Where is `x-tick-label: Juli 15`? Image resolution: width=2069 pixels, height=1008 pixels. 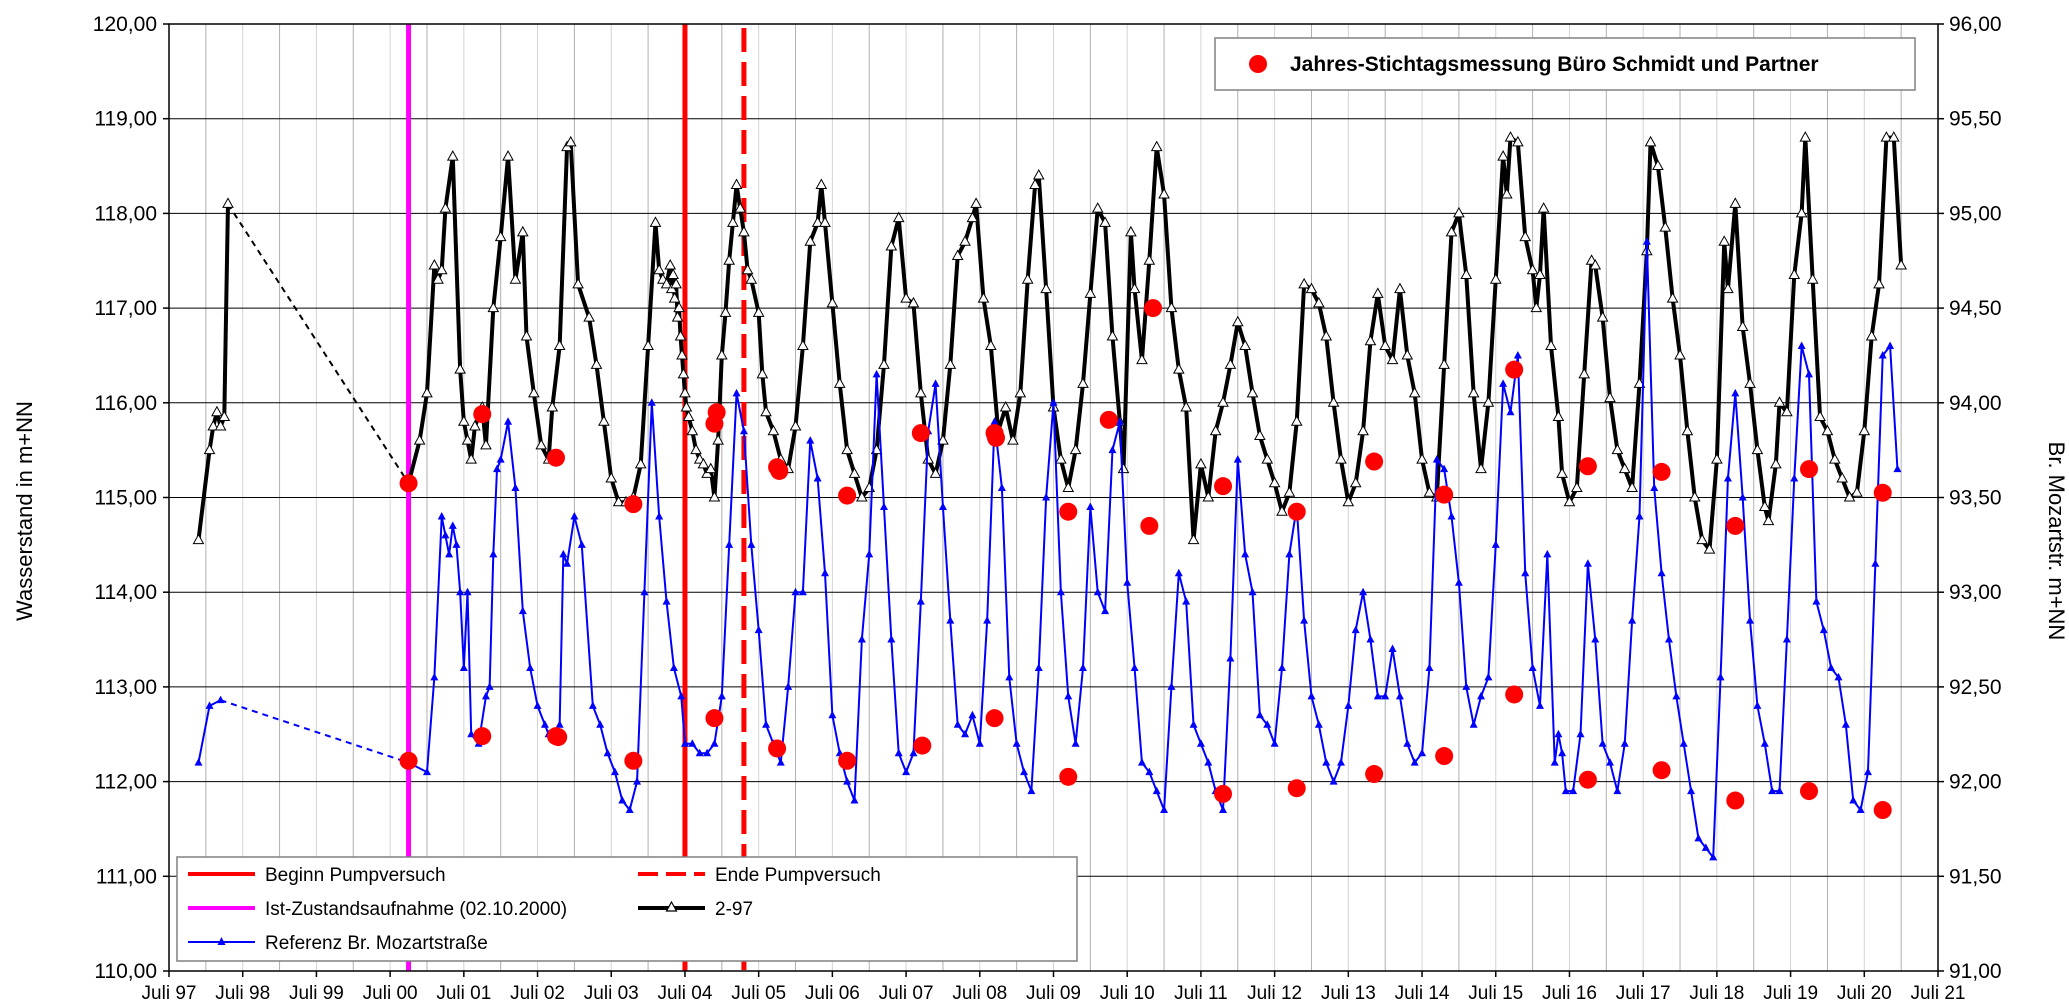 x-tick-label: Juli 15 is located at coordinates (1495, 993).